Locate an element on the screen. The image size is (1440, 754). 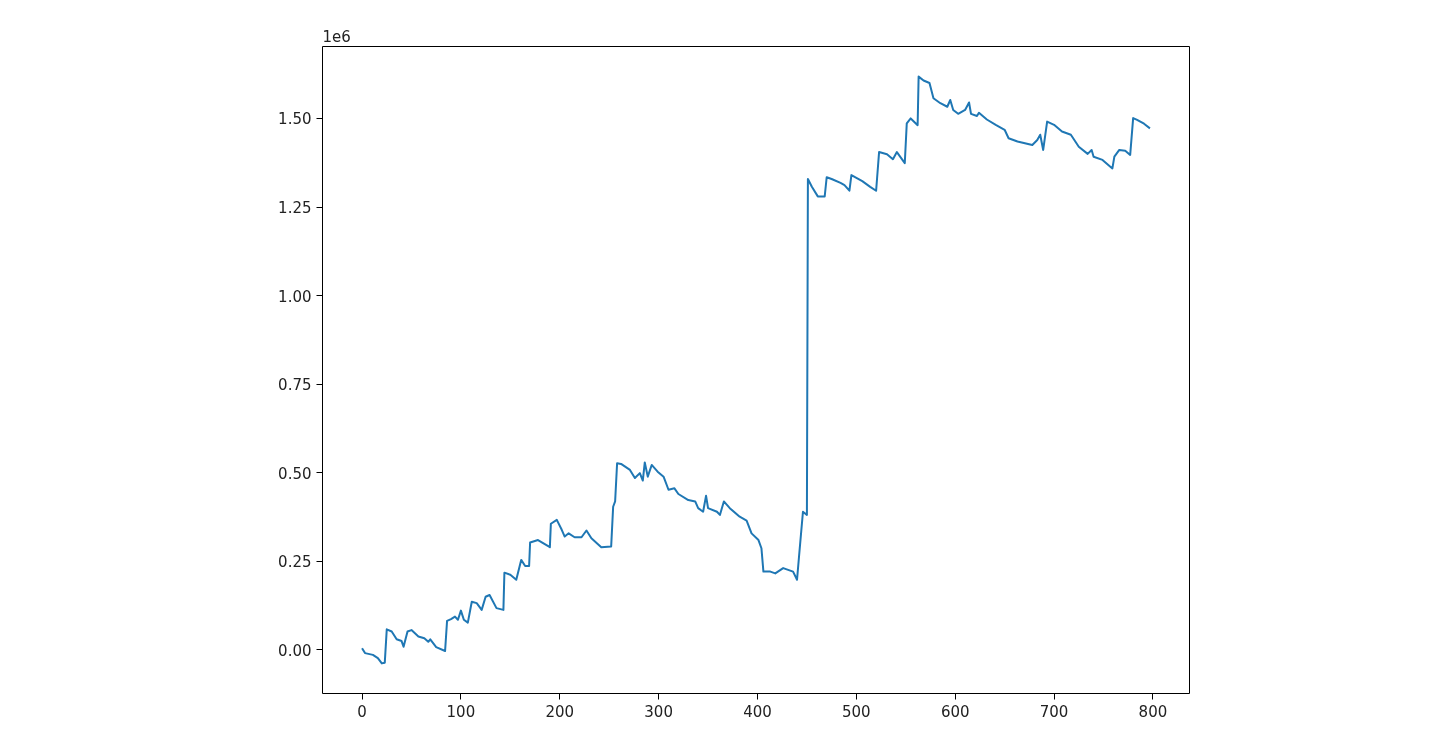
y-tick-label: 1.50 is located at coordinates (295, 119).